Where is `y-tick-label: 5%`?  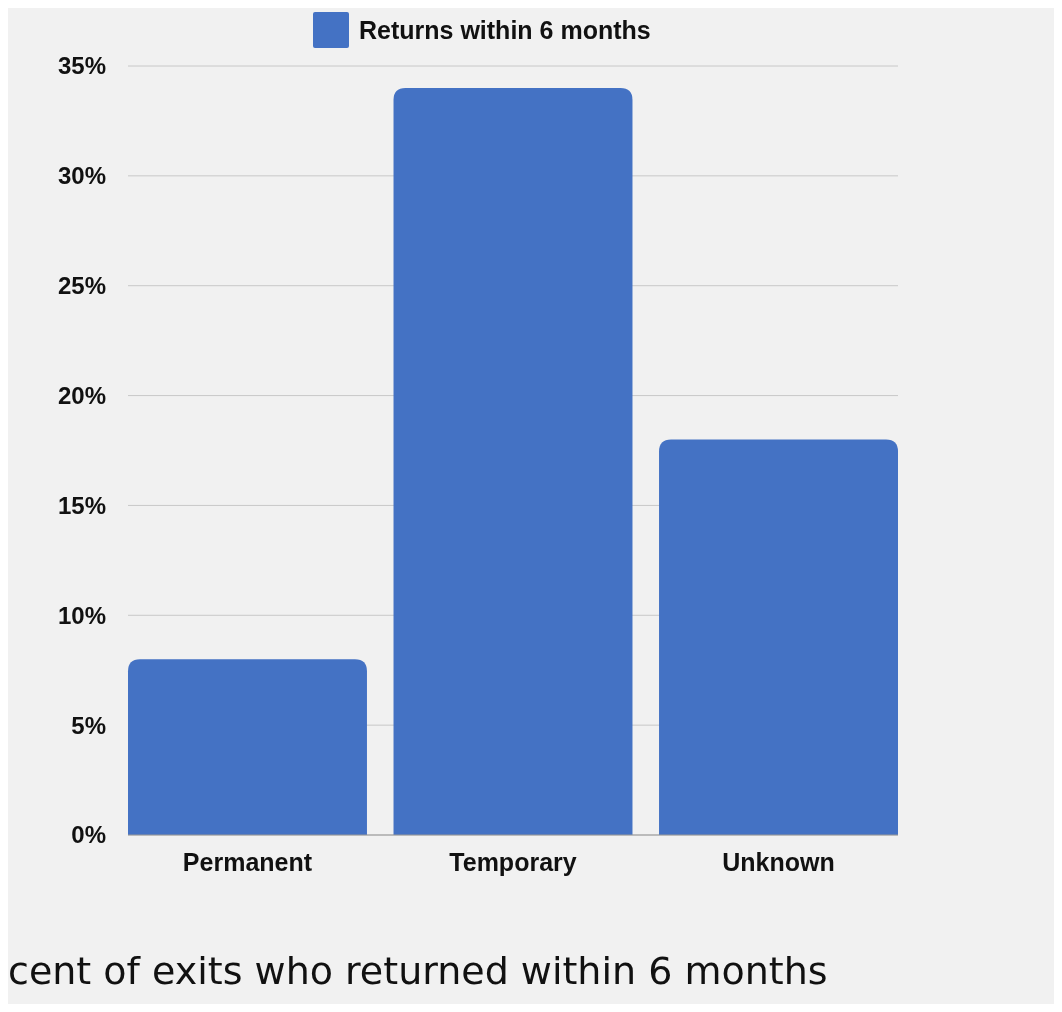
y-tick-label: 5% is located at coordinates (88, 725).